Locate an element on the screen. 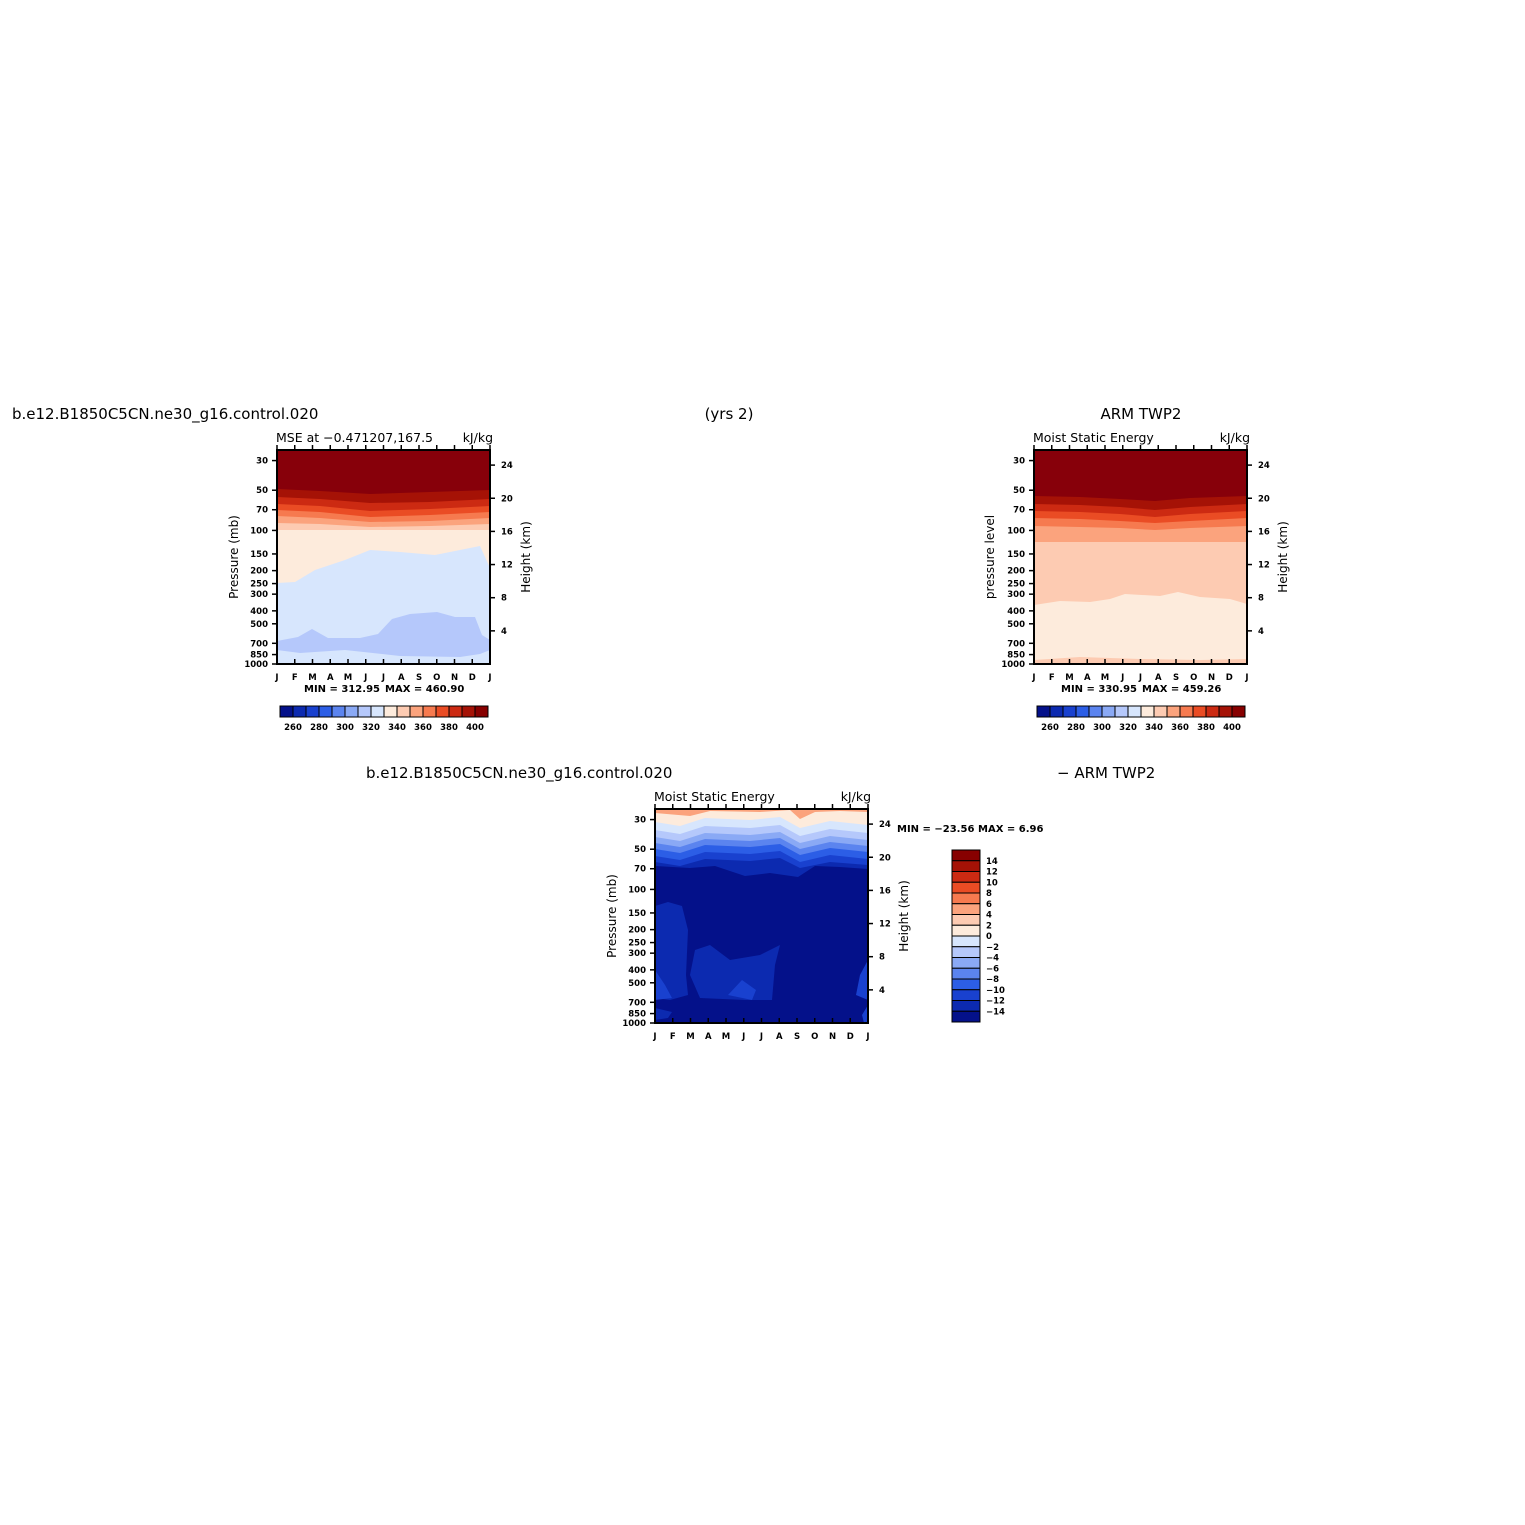 This screenshot has height=1525, width=1525. obs-y2label: Height (km) is located at coordinates (1283, 556).